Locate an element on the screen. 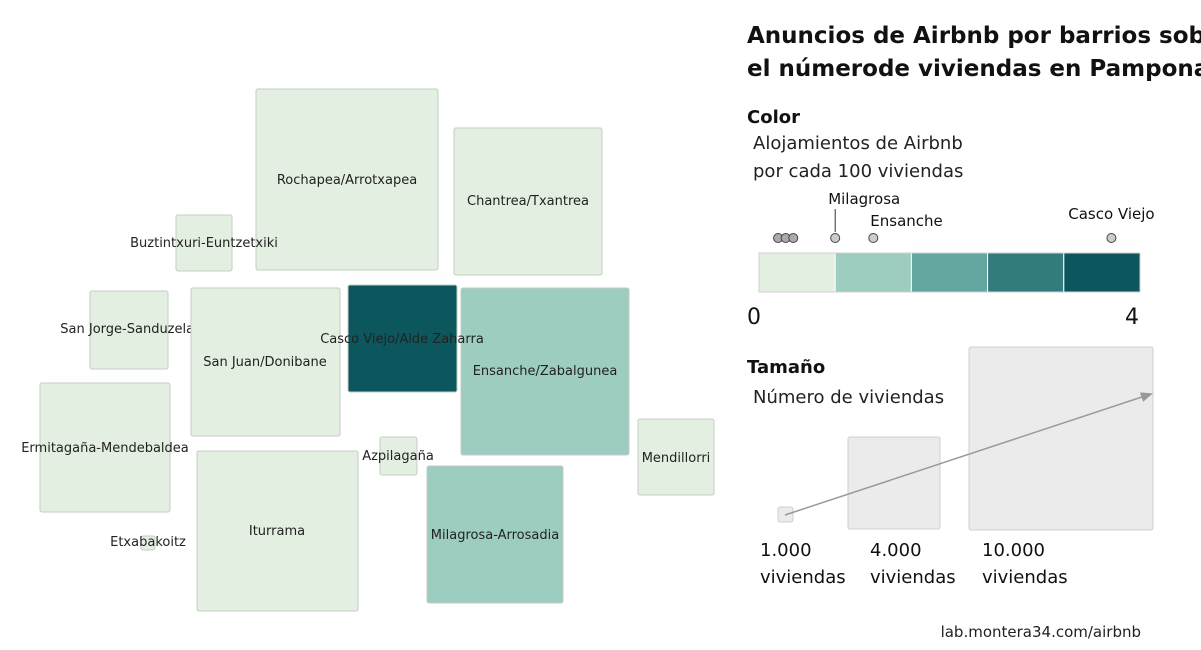 The image size is (1201, 650). size-label-1000-value: 1.000 is located at coordinates (786, 550).